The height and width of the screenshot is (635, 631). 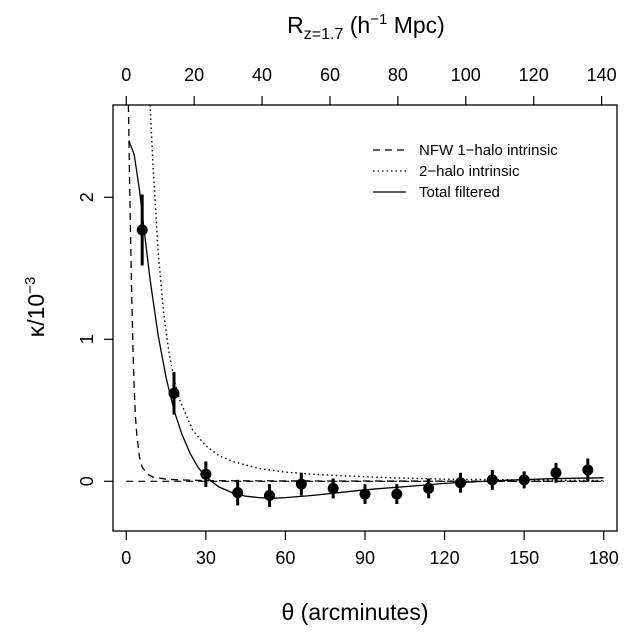 What do you see at coordinates (262, 75) in the screenshot?
I see `top-tick-label: 40` at bounding box center [262, 75].